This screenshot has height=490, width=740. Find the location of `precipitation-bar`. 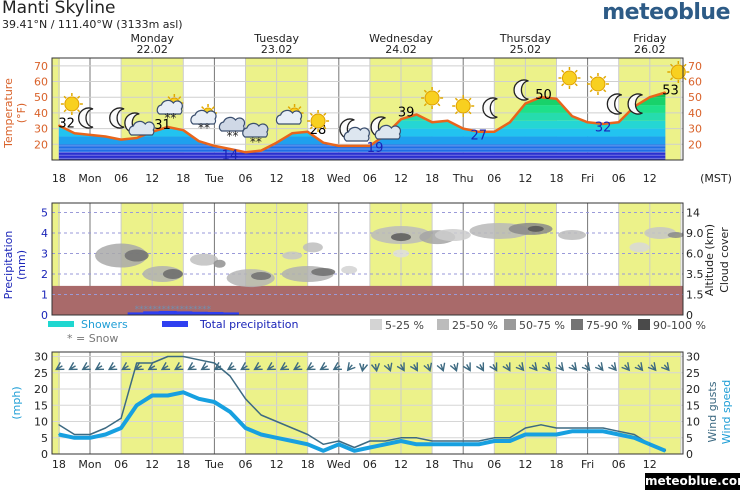

precipitation-bar is located at coordinates (136, 313).